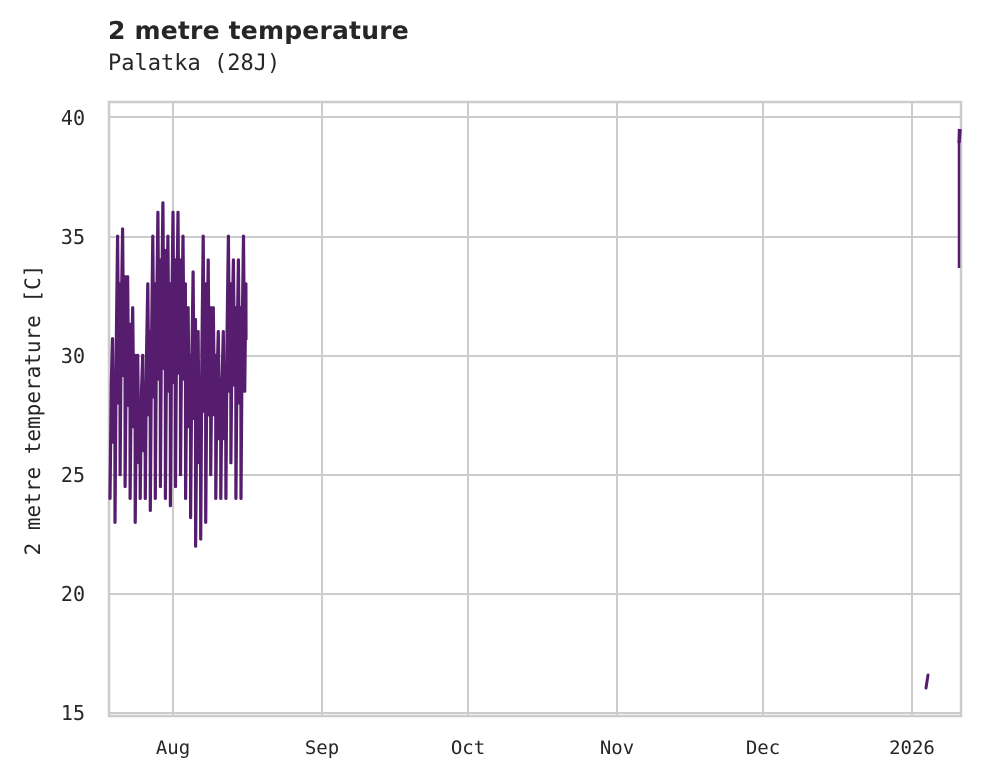 The height and width of the screenshot is (782, 981). Describe the element at coordinates (322, 748) in the screenshot. I see `x-tick-sep: Sep` at that location.